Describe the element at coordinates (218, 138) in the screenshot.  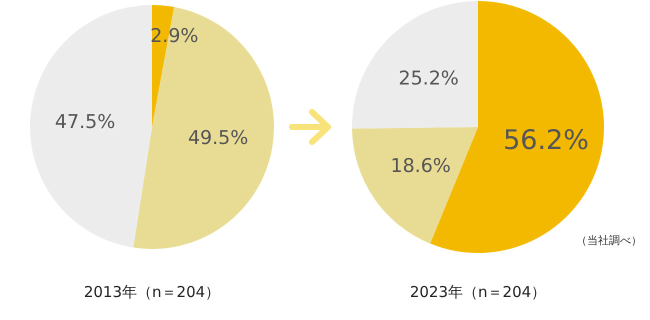
I see `data-label: 49.5%` at that location.